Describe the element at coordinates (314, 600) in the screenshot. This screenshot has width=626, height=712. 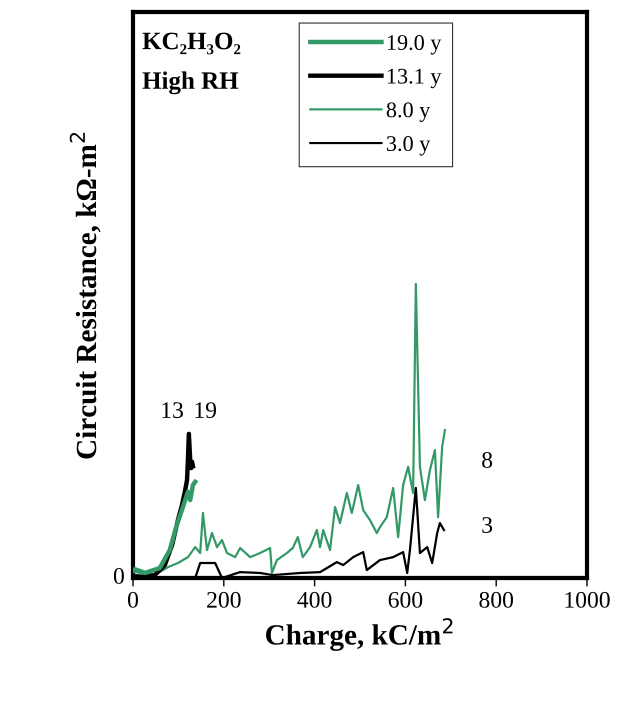
I see `x-tick-label: 400` at that location.